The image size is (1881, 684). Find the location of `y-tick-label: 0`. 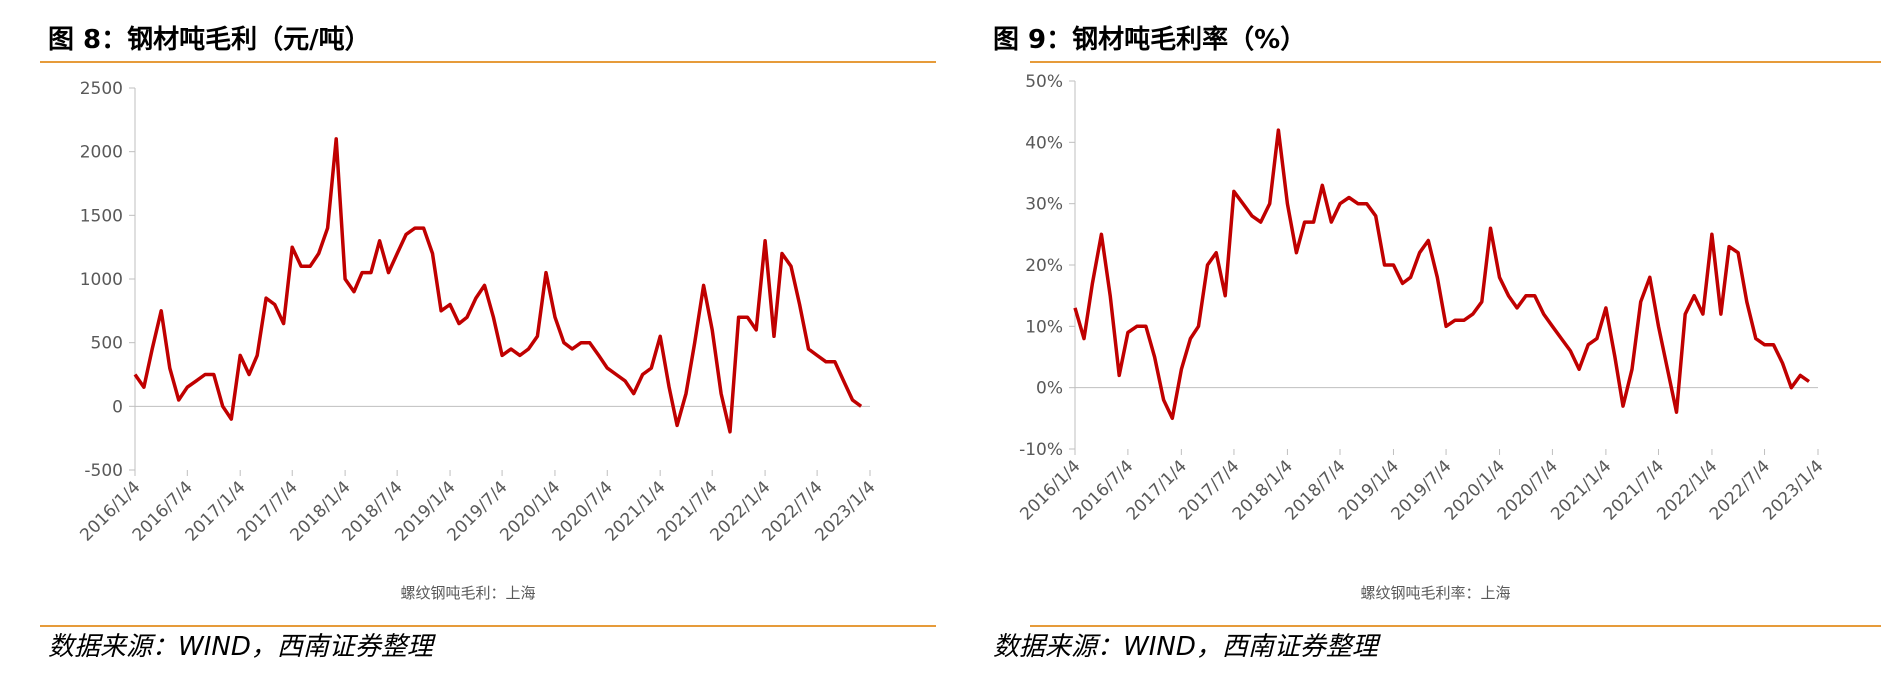

y-tick-label: 0 is located at coordinates (117, 407).